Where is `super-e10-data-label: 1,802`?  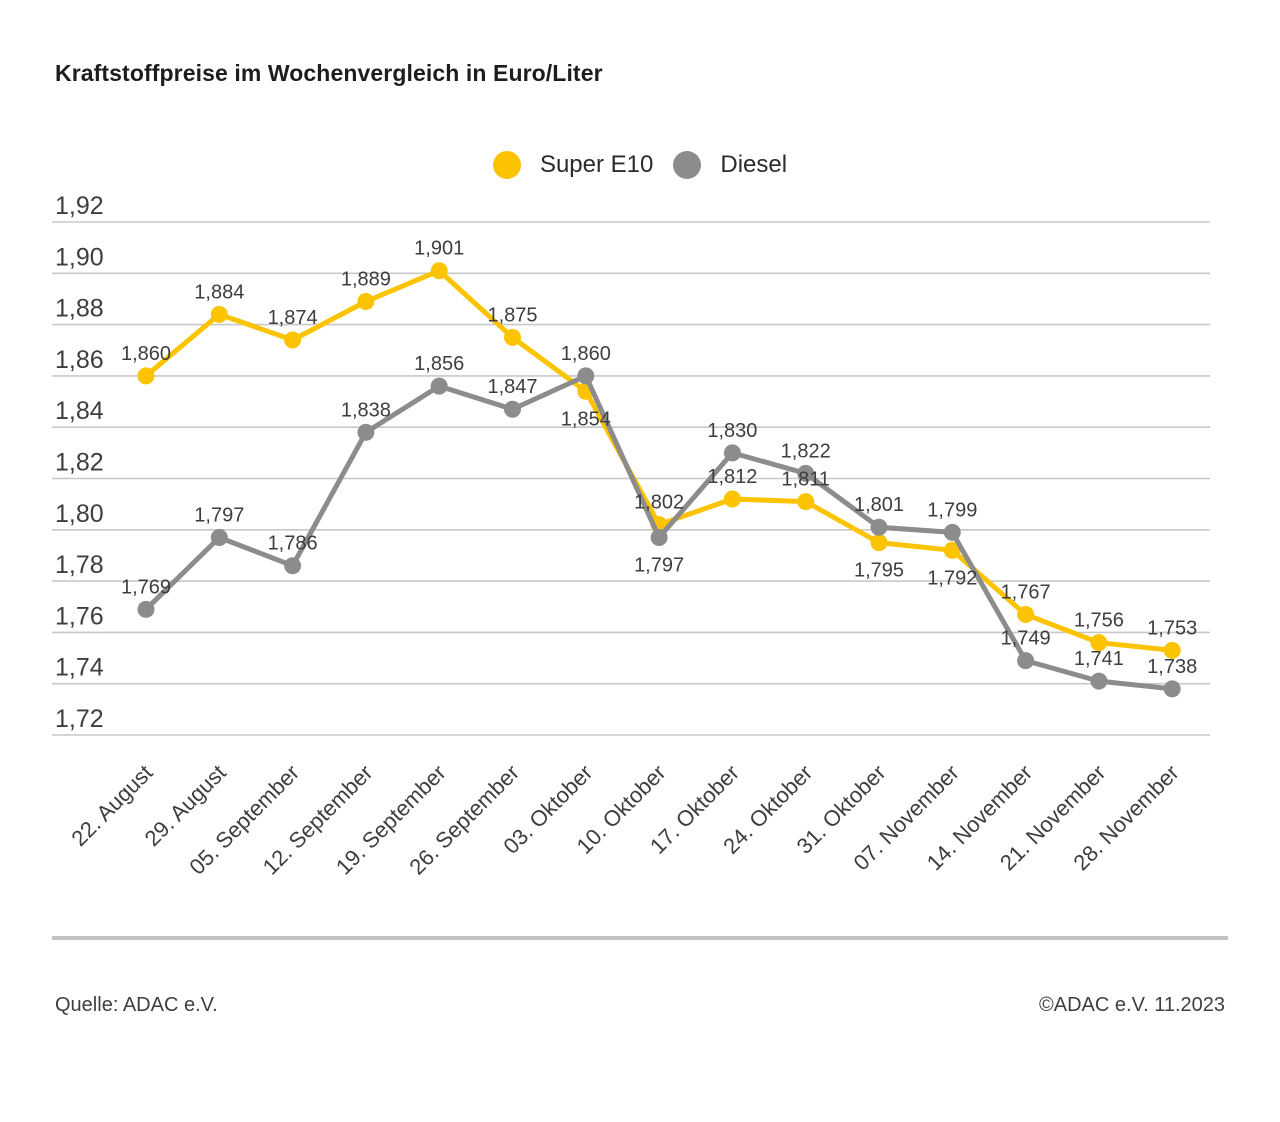
super-e10-data-label: 1,802 is located at coordinates (659, 503).